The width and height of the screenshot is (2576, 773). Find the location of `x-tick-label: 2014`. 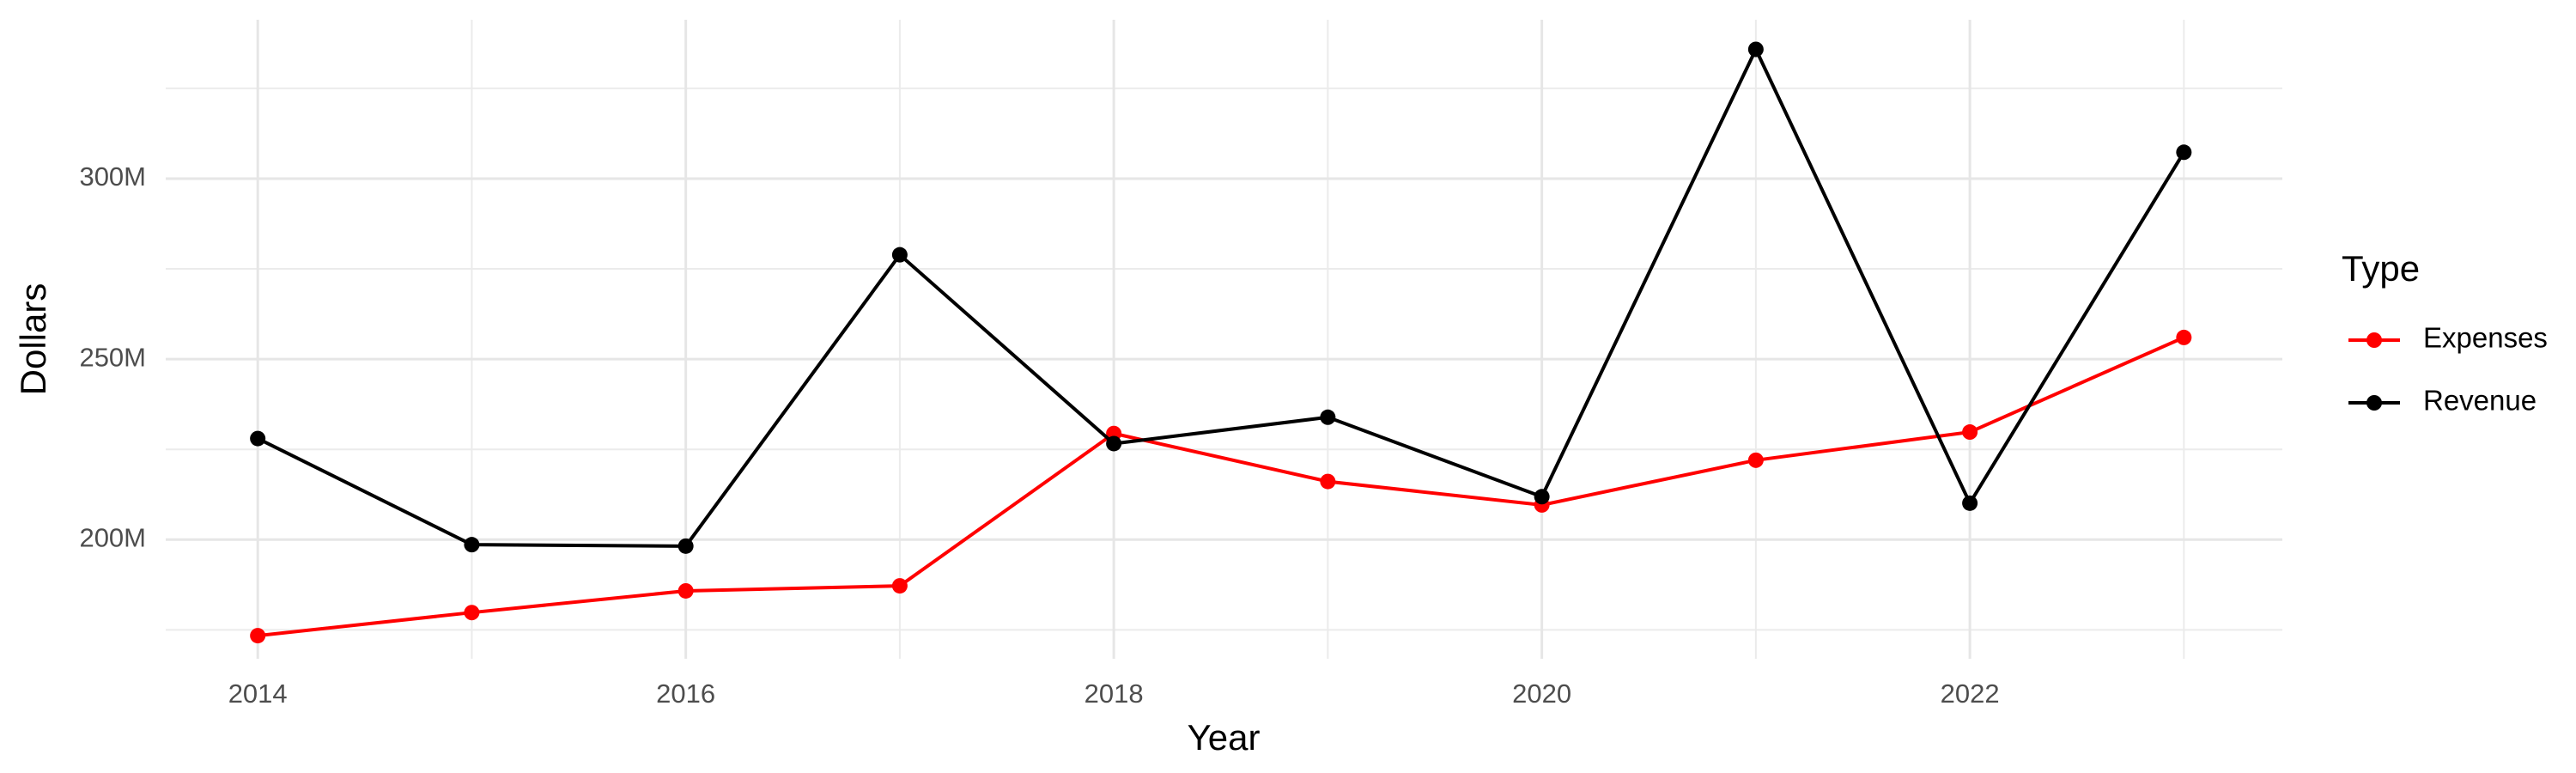

x-tick-label: 2014 is located at coordinates (258, 694).